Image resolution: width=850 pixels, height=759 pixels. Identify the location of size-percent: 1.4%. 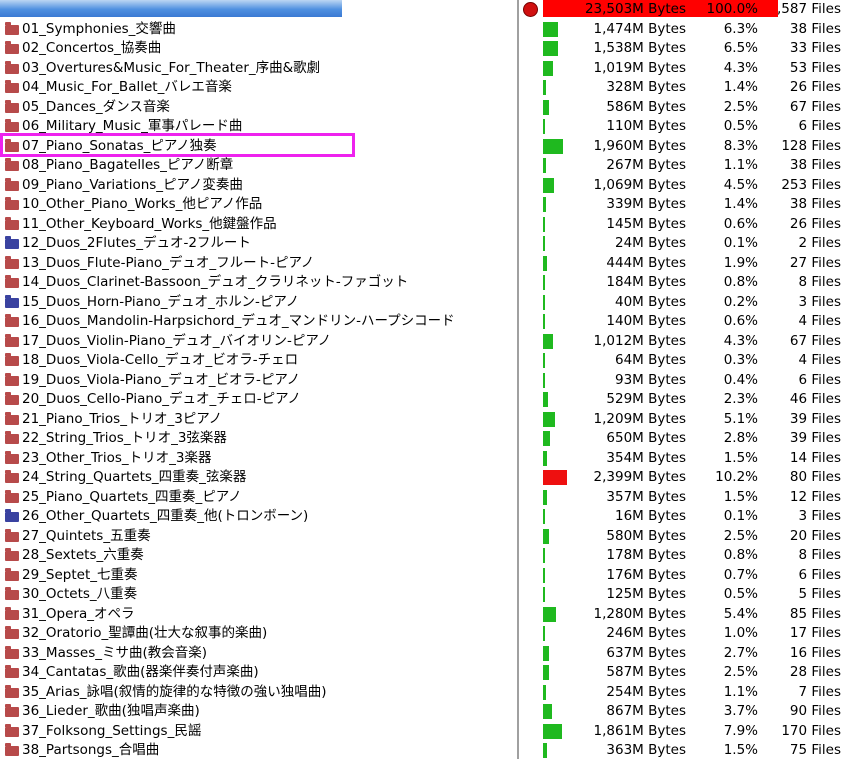
(740, 87).